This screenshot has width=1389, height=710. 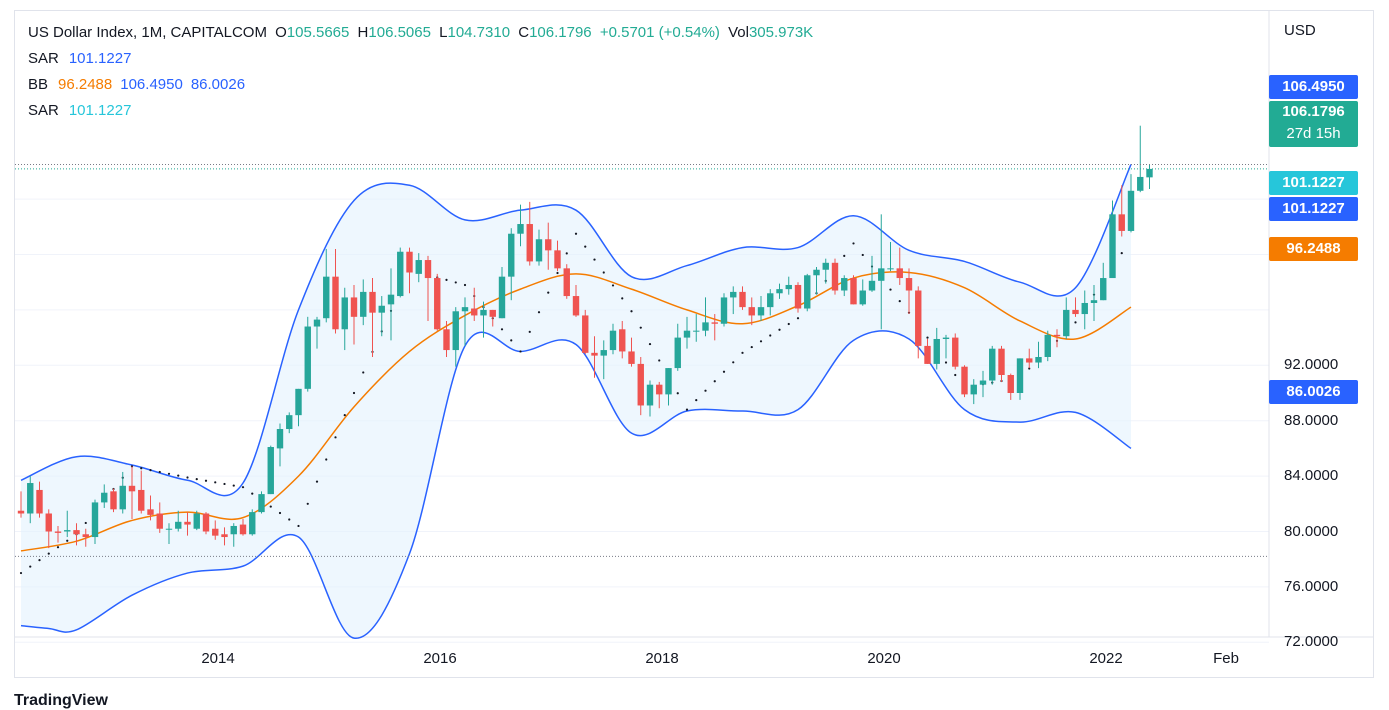 What do you see at coordinates (1311, 476) in the screenshot?
I see `y-tick-label: 84.0000` at bounding box center [1311, 476].